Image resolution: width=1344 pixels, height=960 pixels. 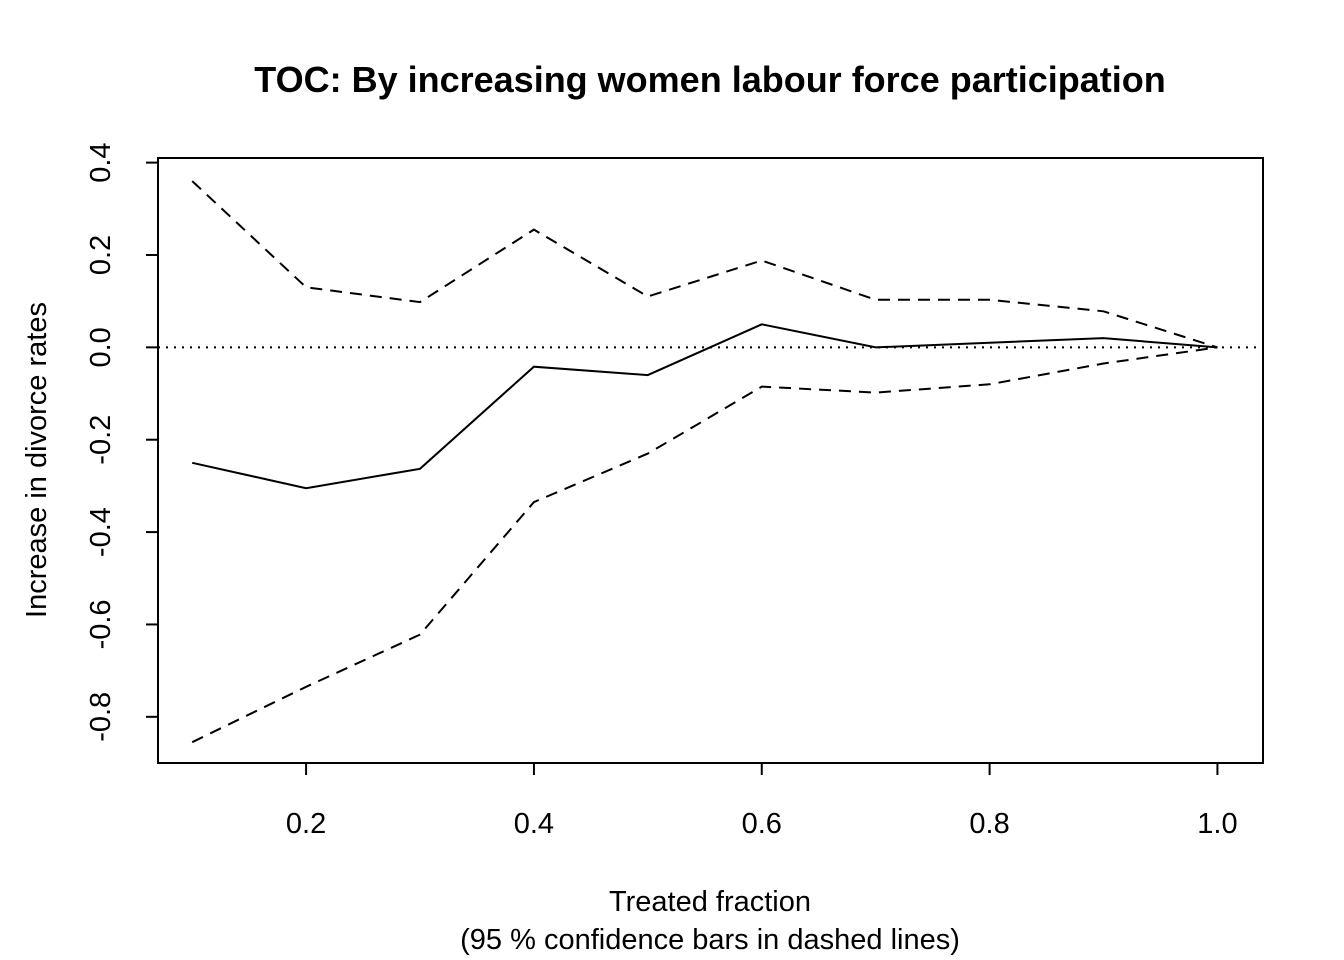 I want to click on y-tick-label: -0.4, so click(x=101, y=532).